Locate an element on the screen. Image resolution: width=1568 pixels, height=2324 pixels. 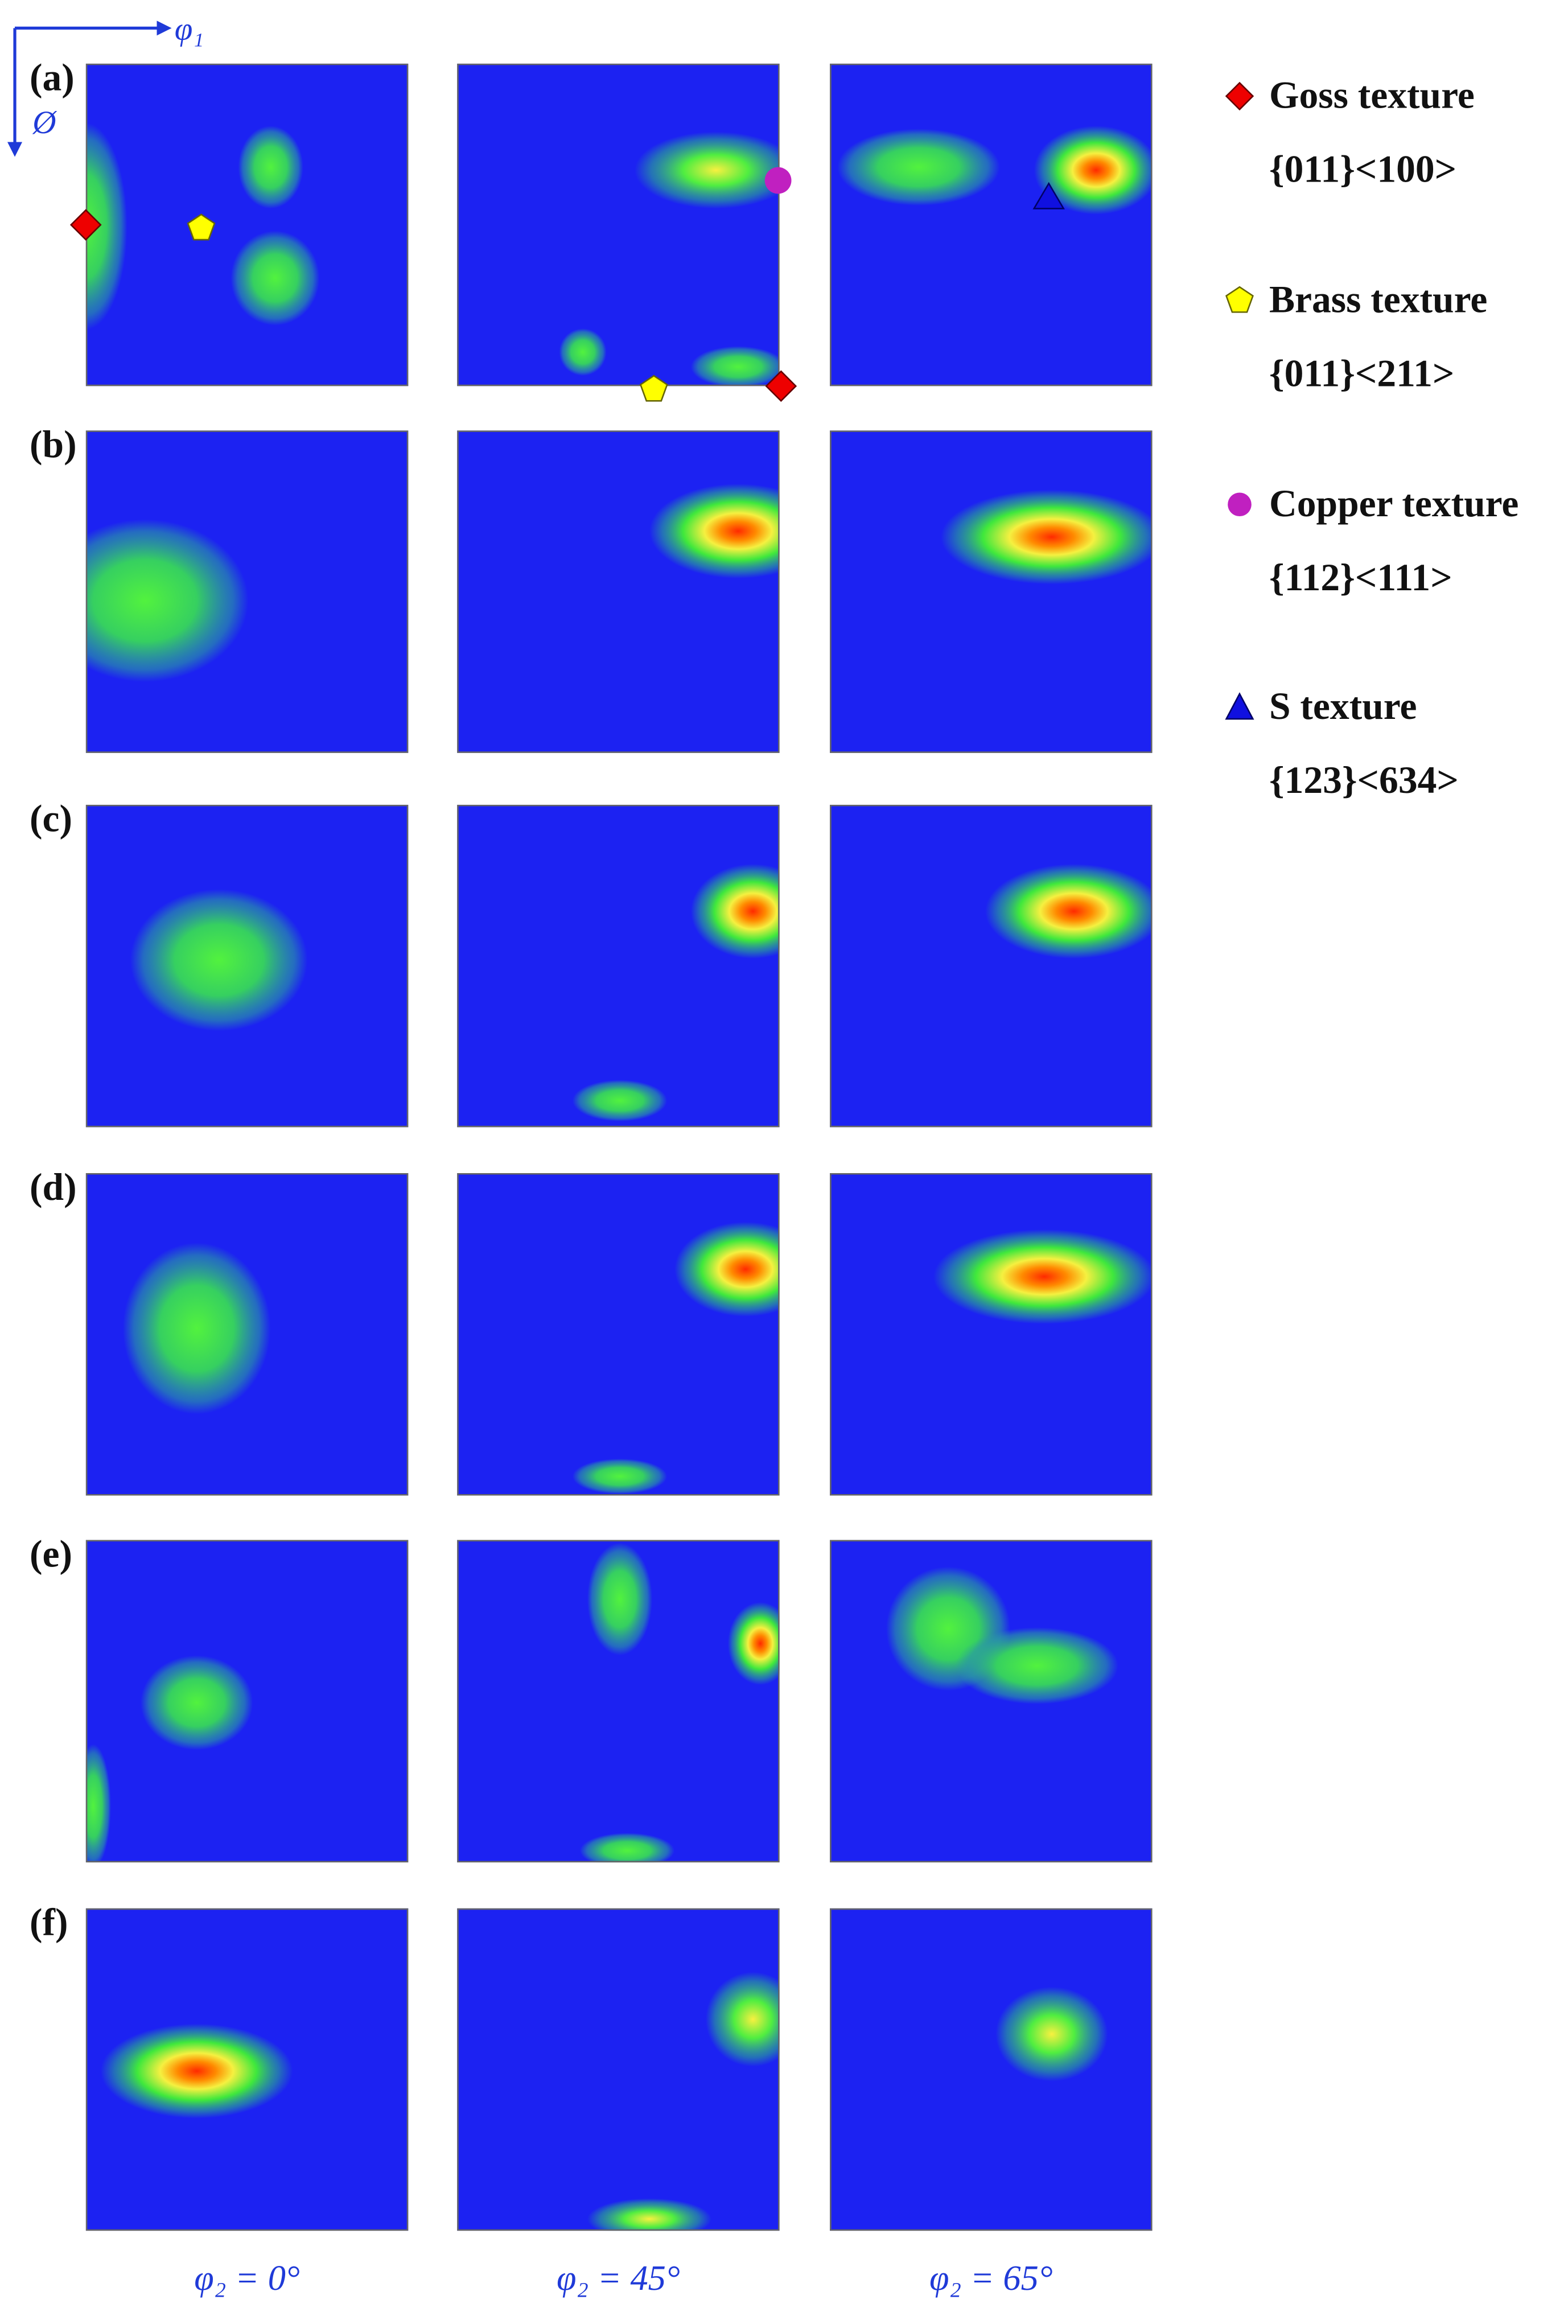
legend-index: {011}<100> is located at coordinates (1362, 169).